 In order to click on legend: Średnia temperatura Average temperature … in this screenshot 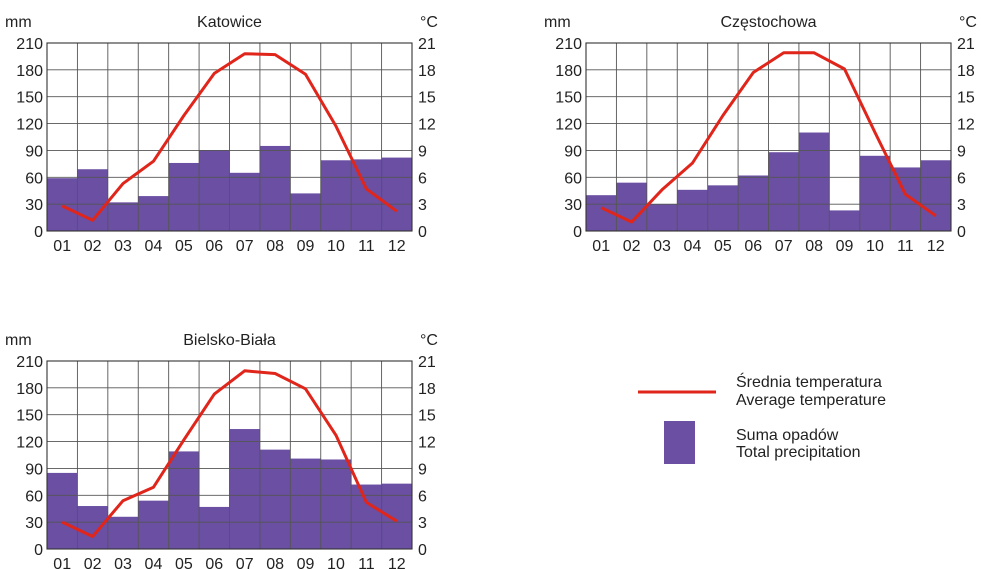, I will do `click(762, 418)`.